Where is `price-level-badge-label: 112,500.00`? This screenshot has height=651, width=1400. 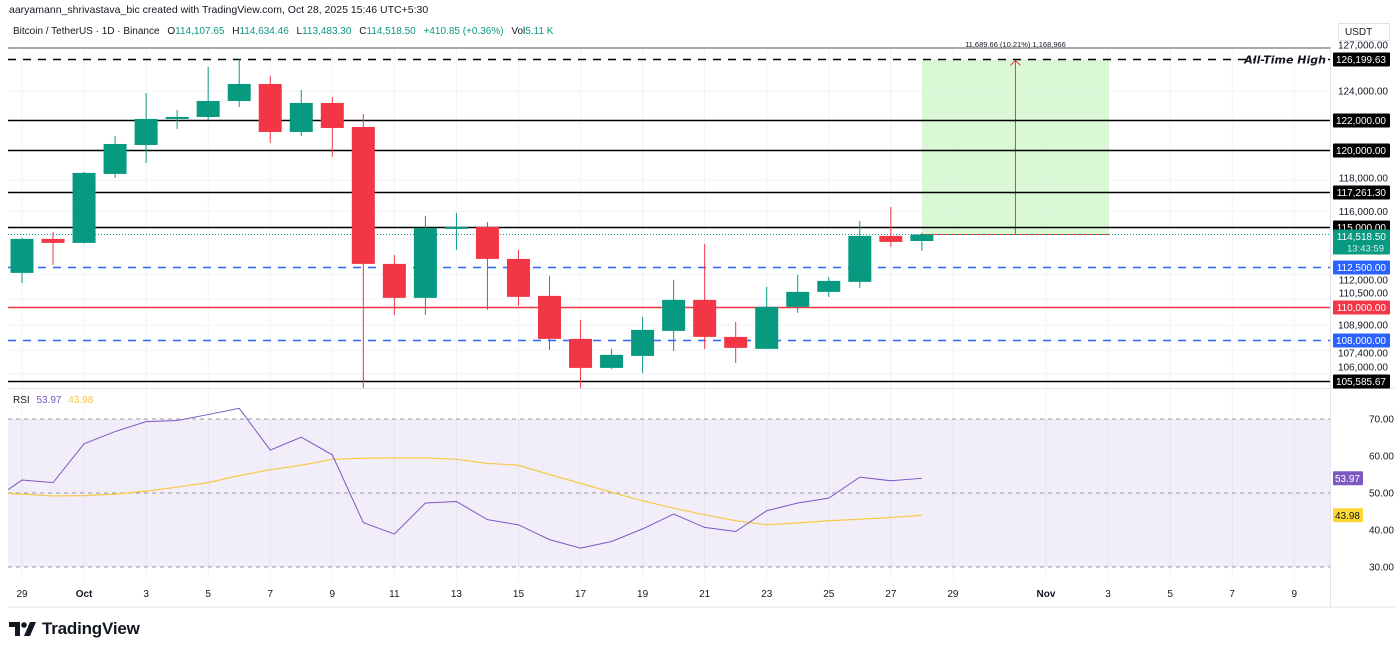 price-level-badge-label: 112,500.00 is located at coordinates (1362, 268).